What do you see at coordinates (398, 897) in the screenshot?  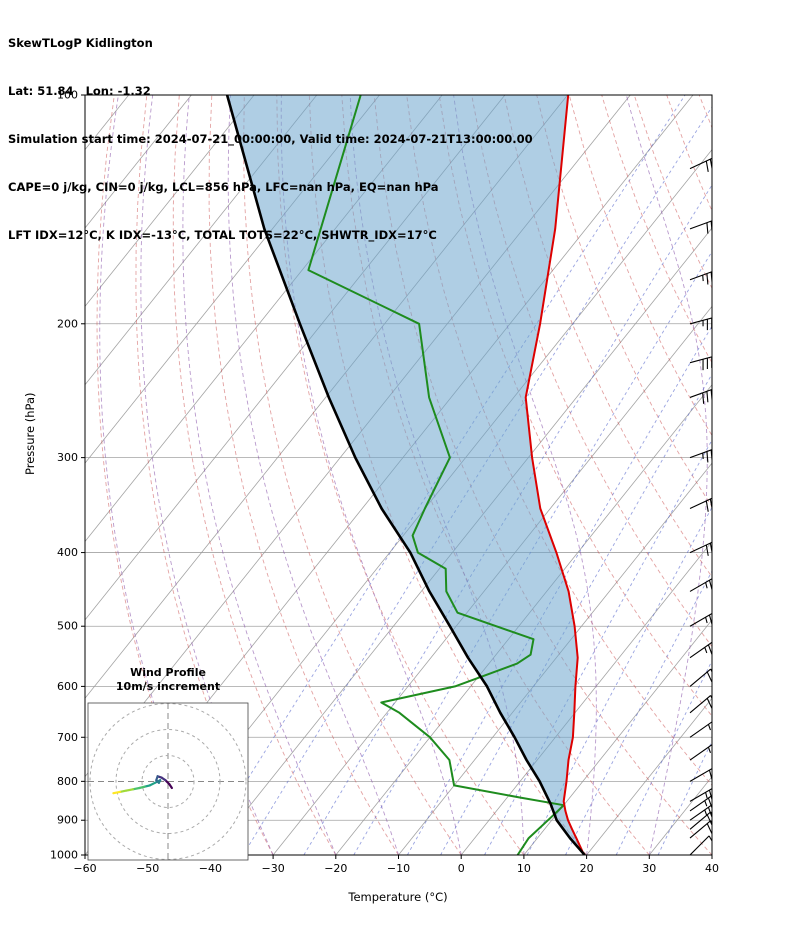 I see `x-axis-label: Temperature (°C)` at bounding box center [398, 897].